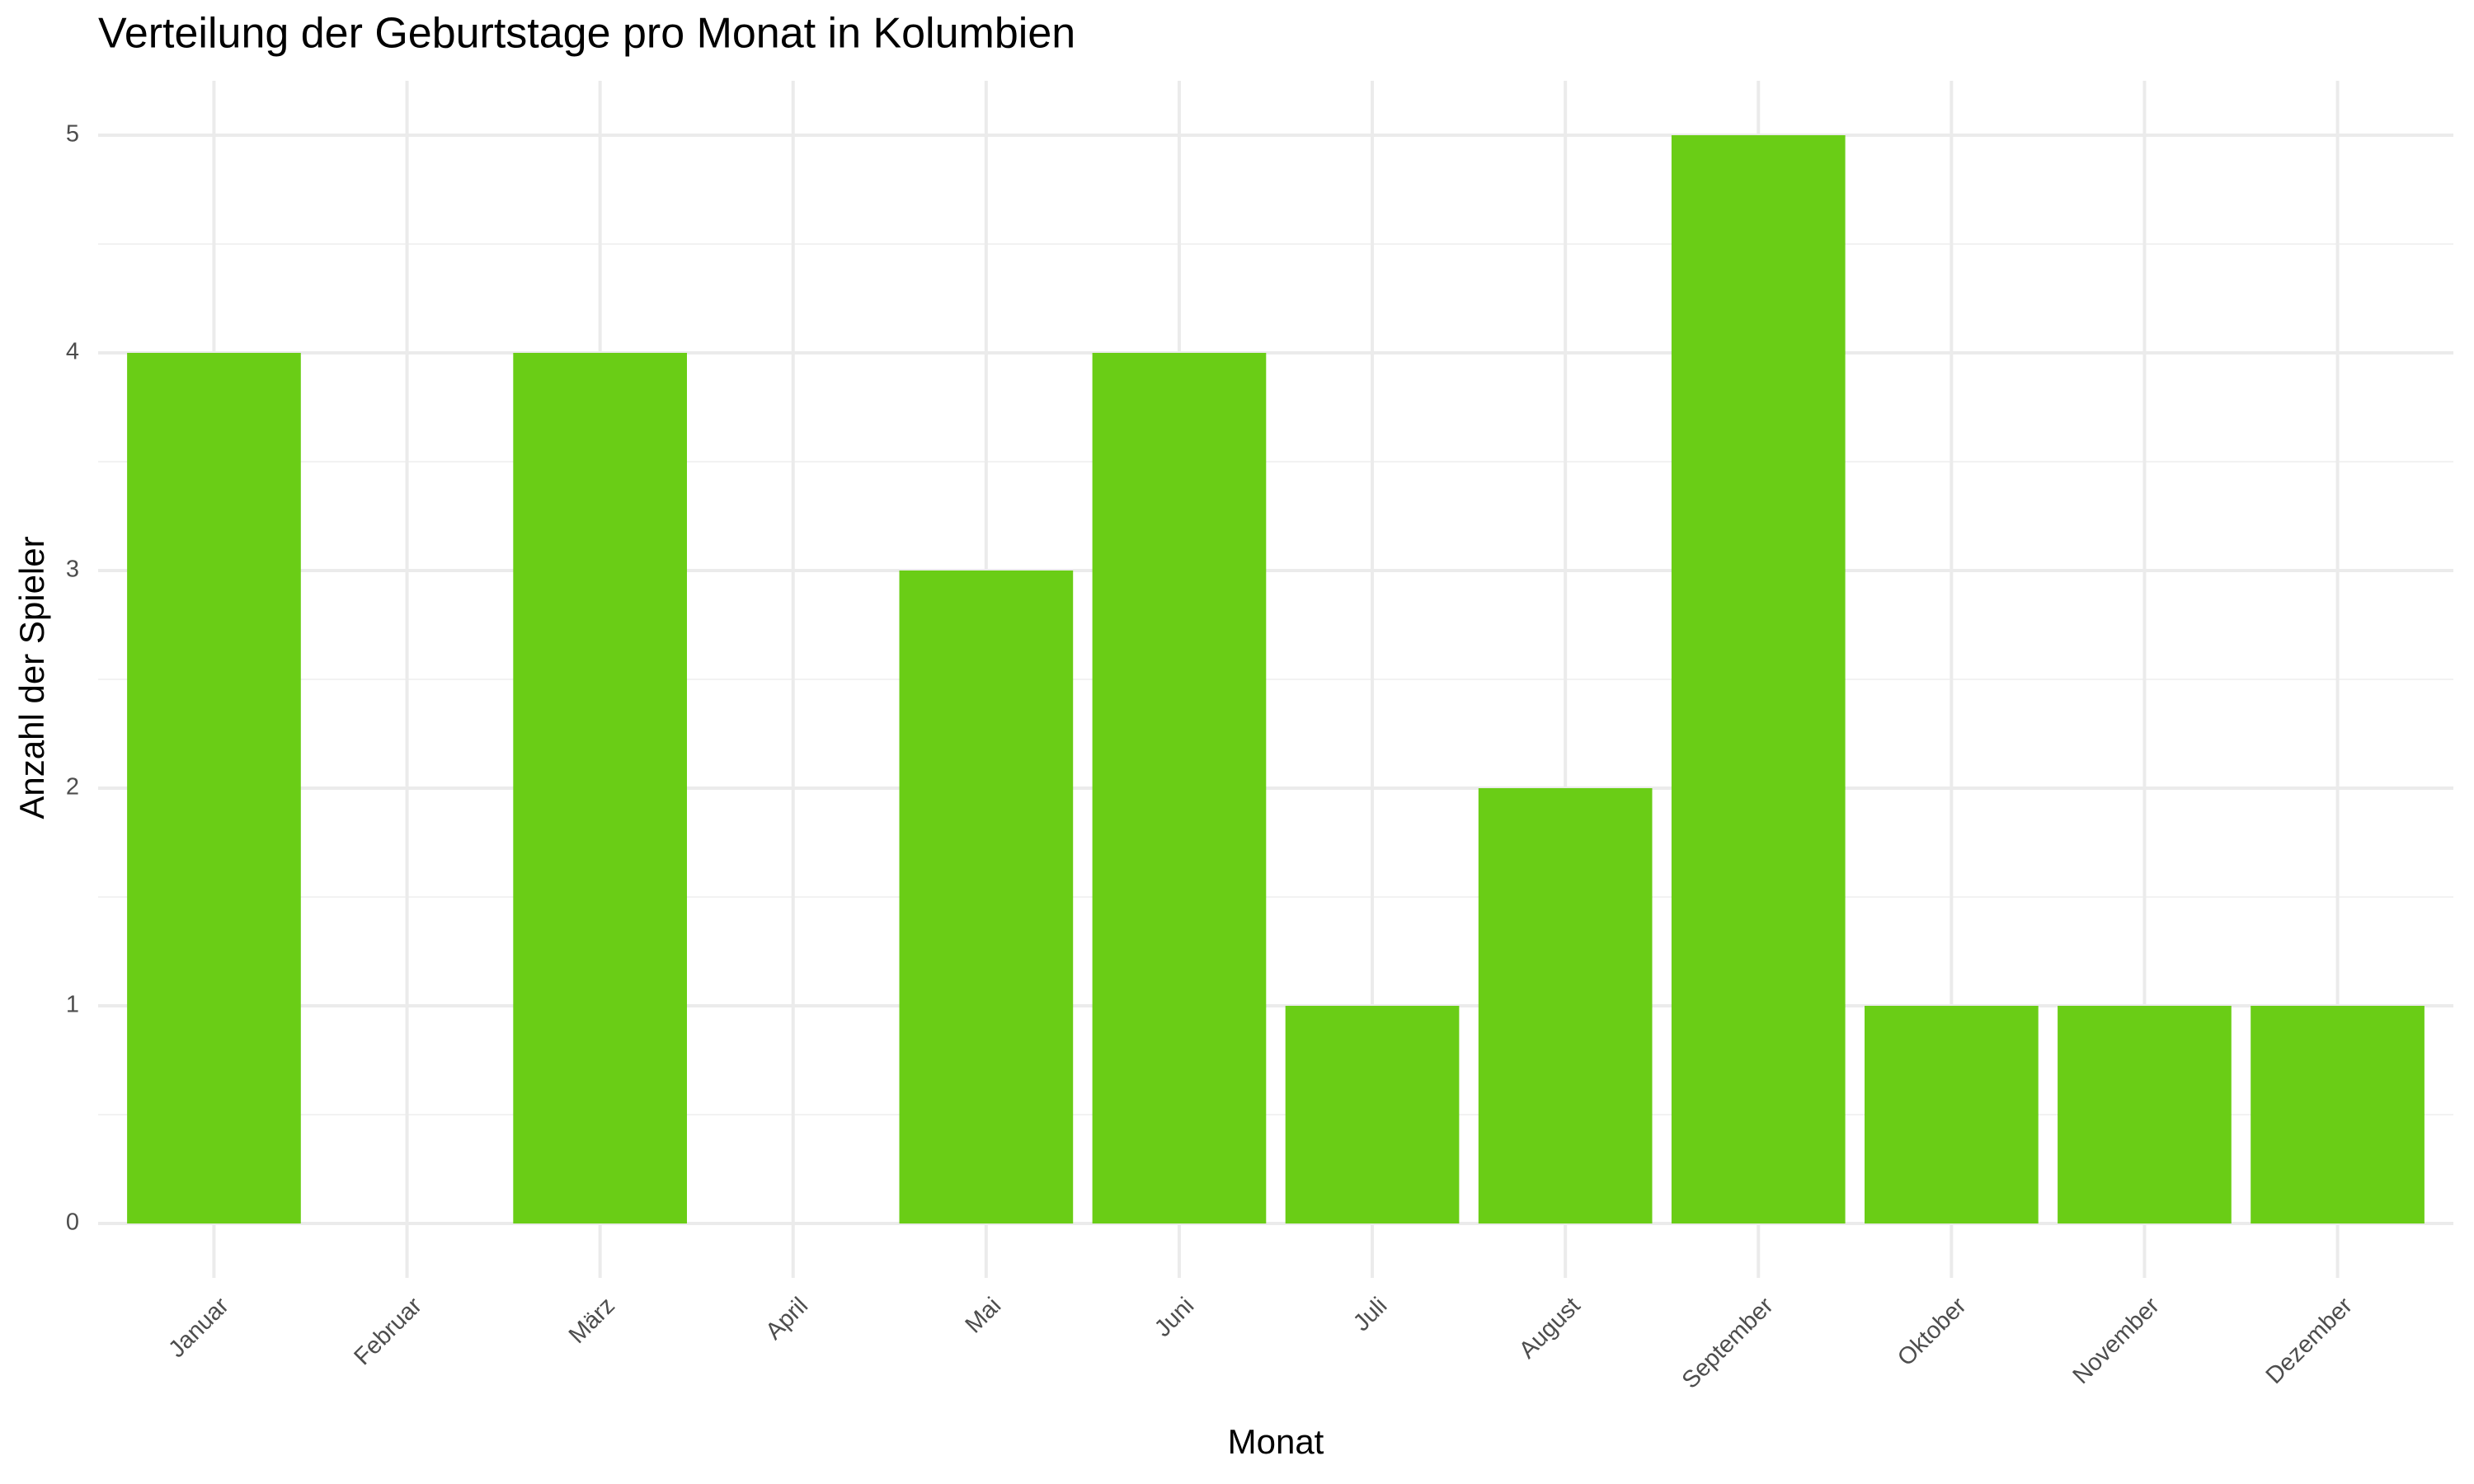 The width and height of the screenshot is (2474, 1484). I want to click on y-tick-label: 1, so click(72, 1005).